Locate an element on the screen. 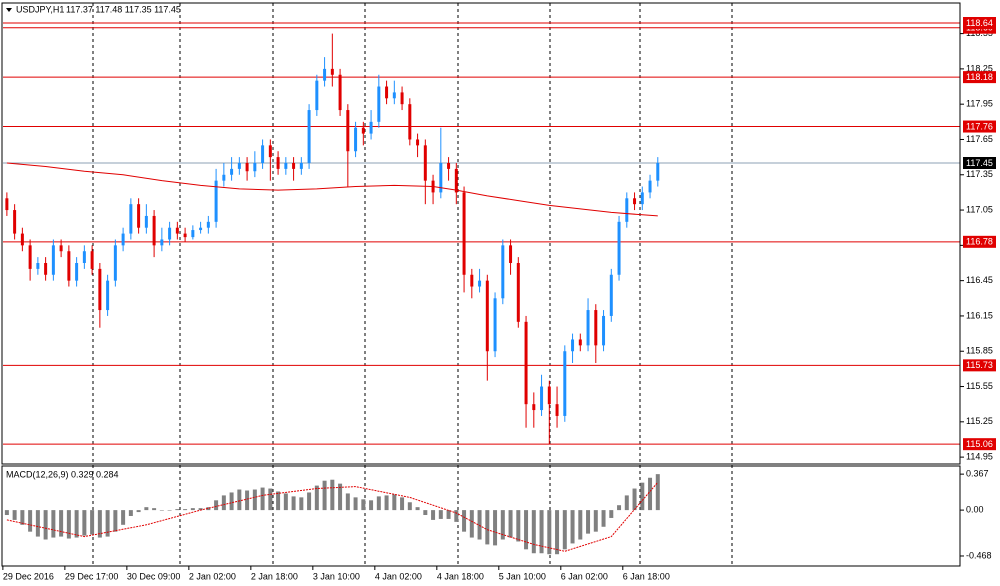 Image resolution: width=1000 pixels, height=586 pixels. current-price-box is located at coordinates (979, 163).